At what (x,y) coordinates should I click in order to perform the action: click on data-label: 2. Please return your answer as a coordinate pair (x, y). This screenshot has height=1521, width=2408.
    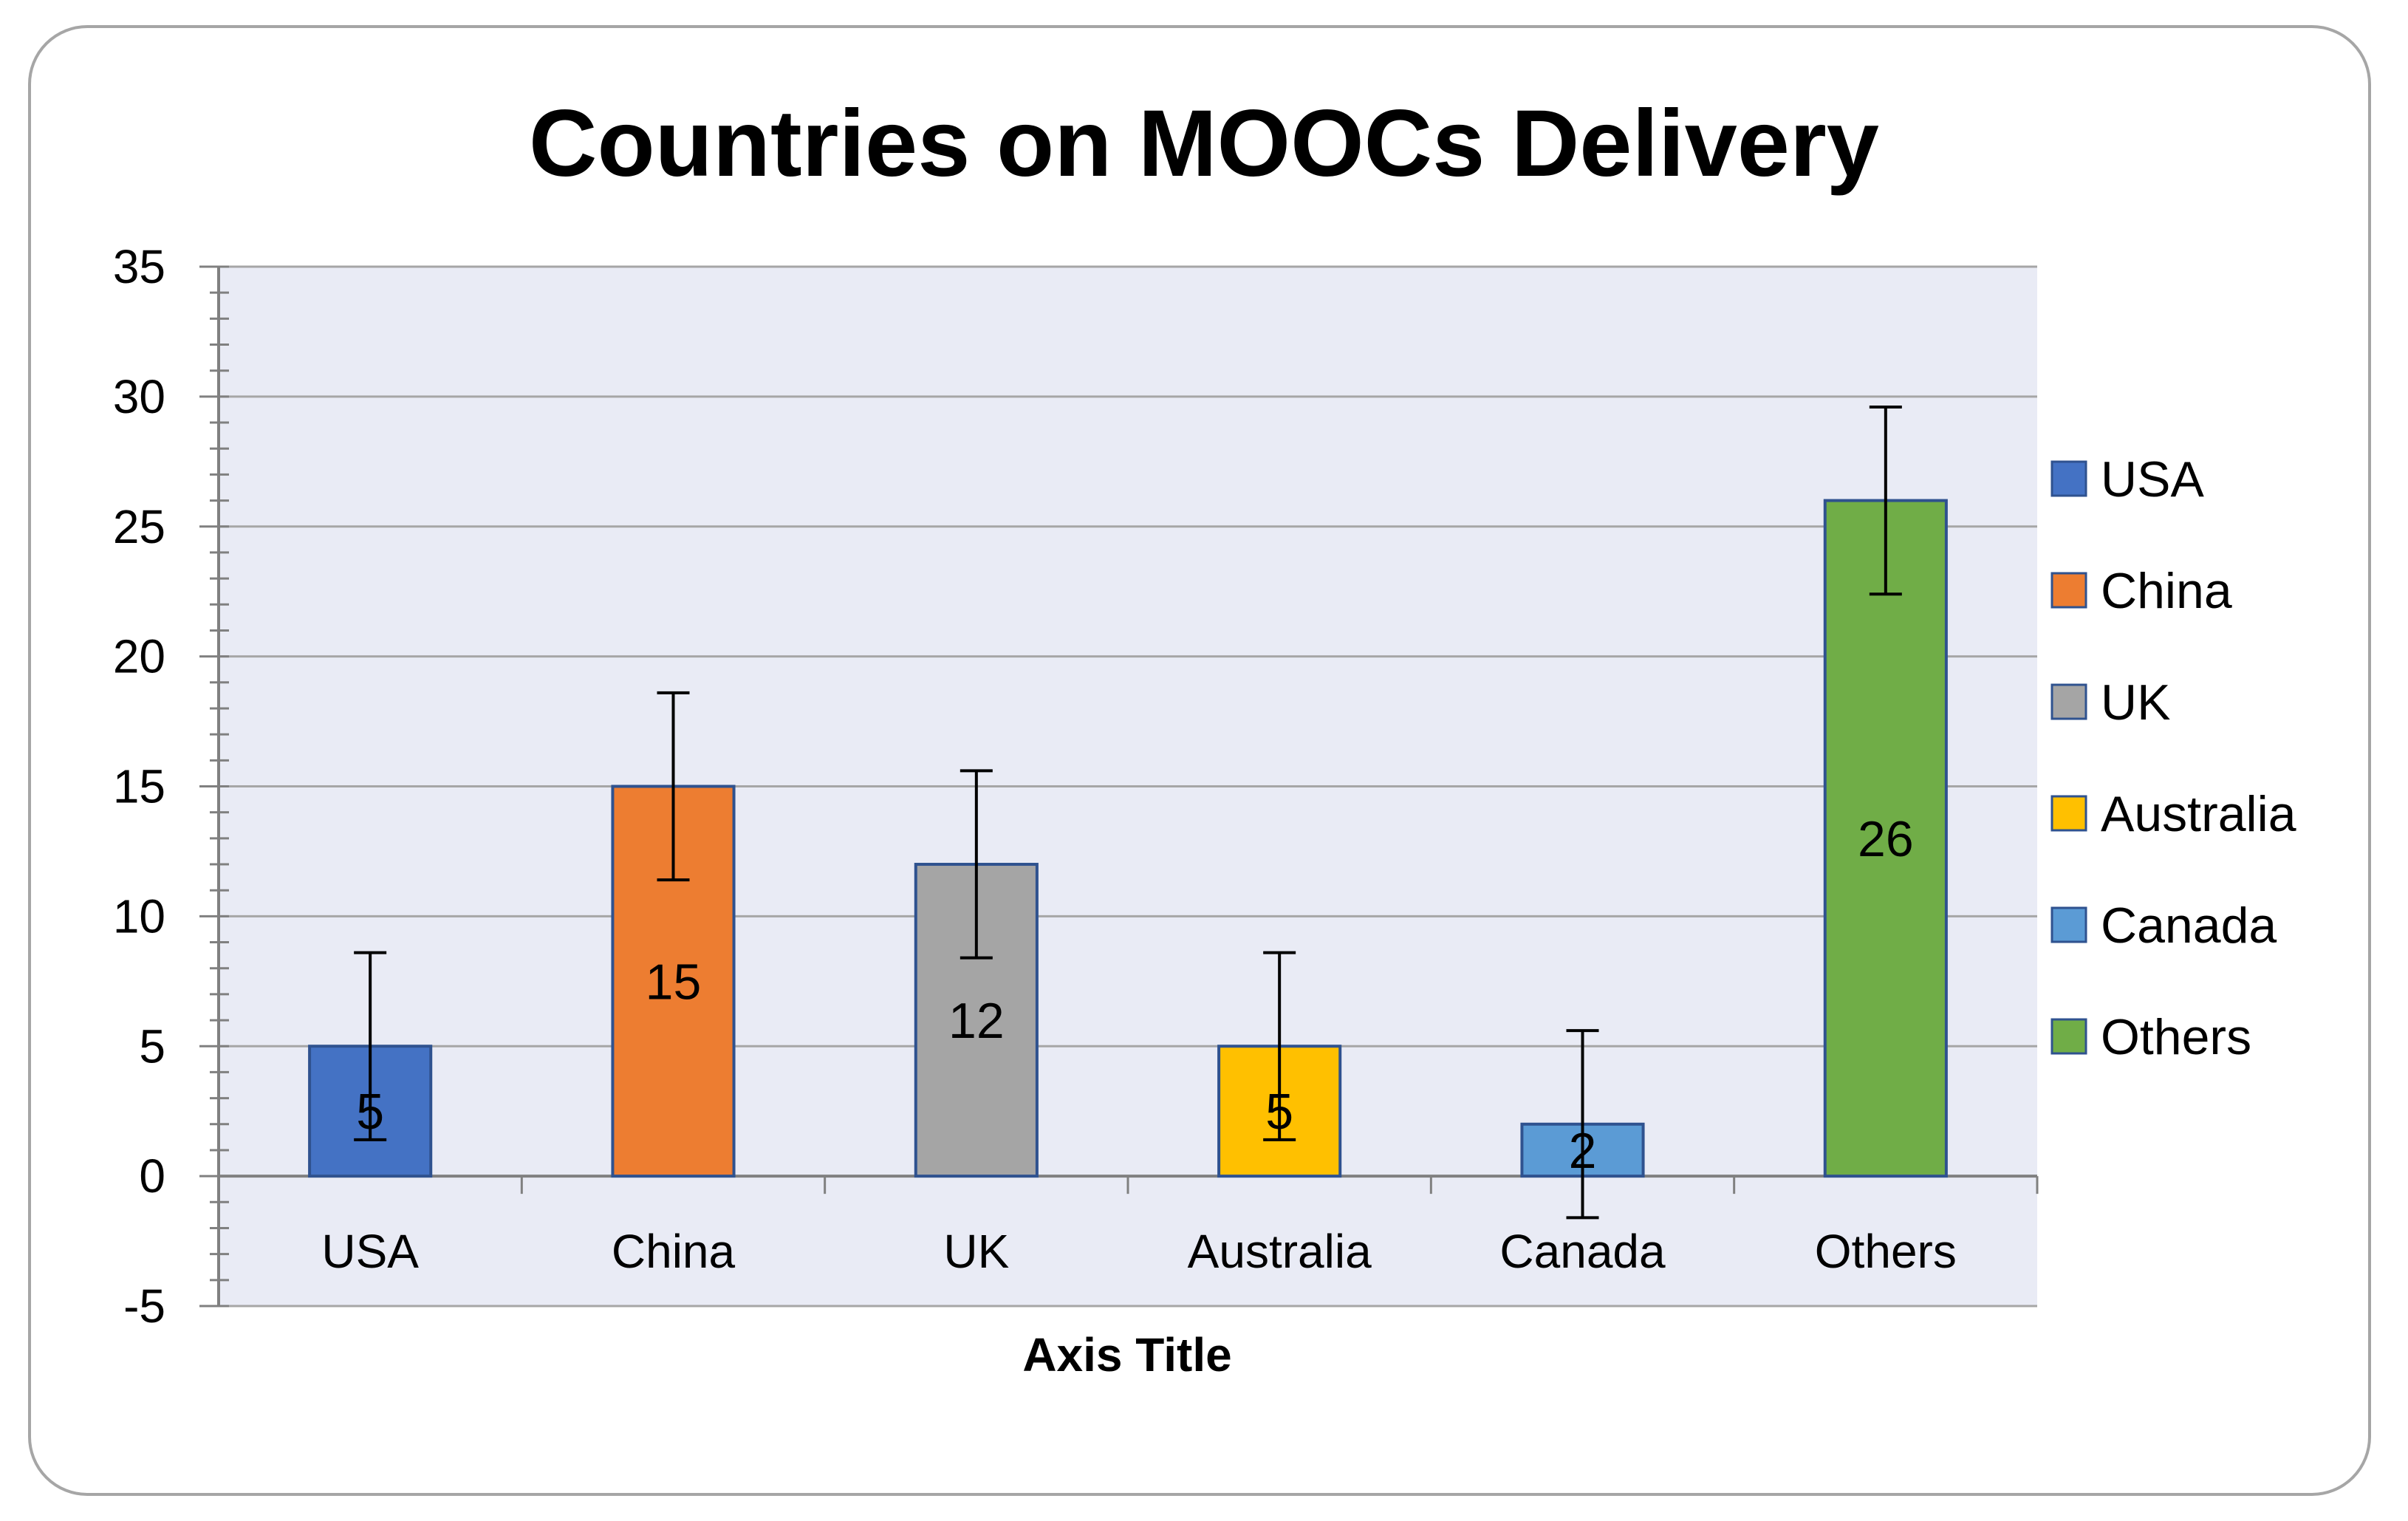
    Looking at the image, I should click on (1583, 1151).